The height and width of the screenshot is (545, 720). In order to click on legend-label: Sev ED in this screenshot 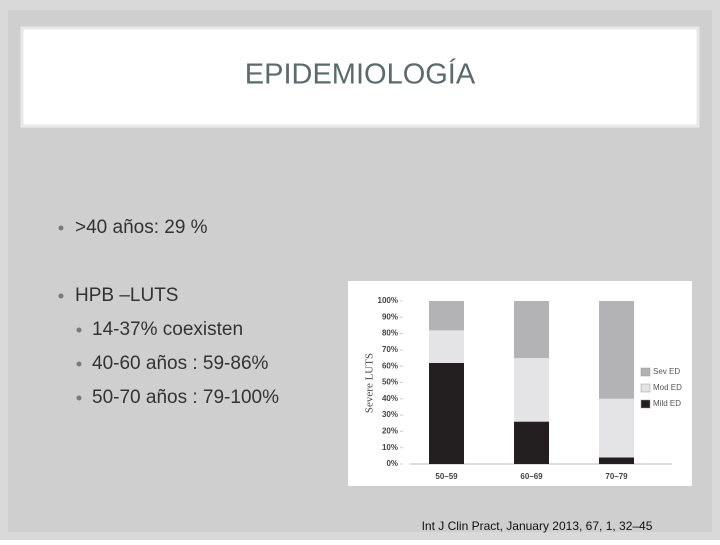, I will do `click(666, 371)`.